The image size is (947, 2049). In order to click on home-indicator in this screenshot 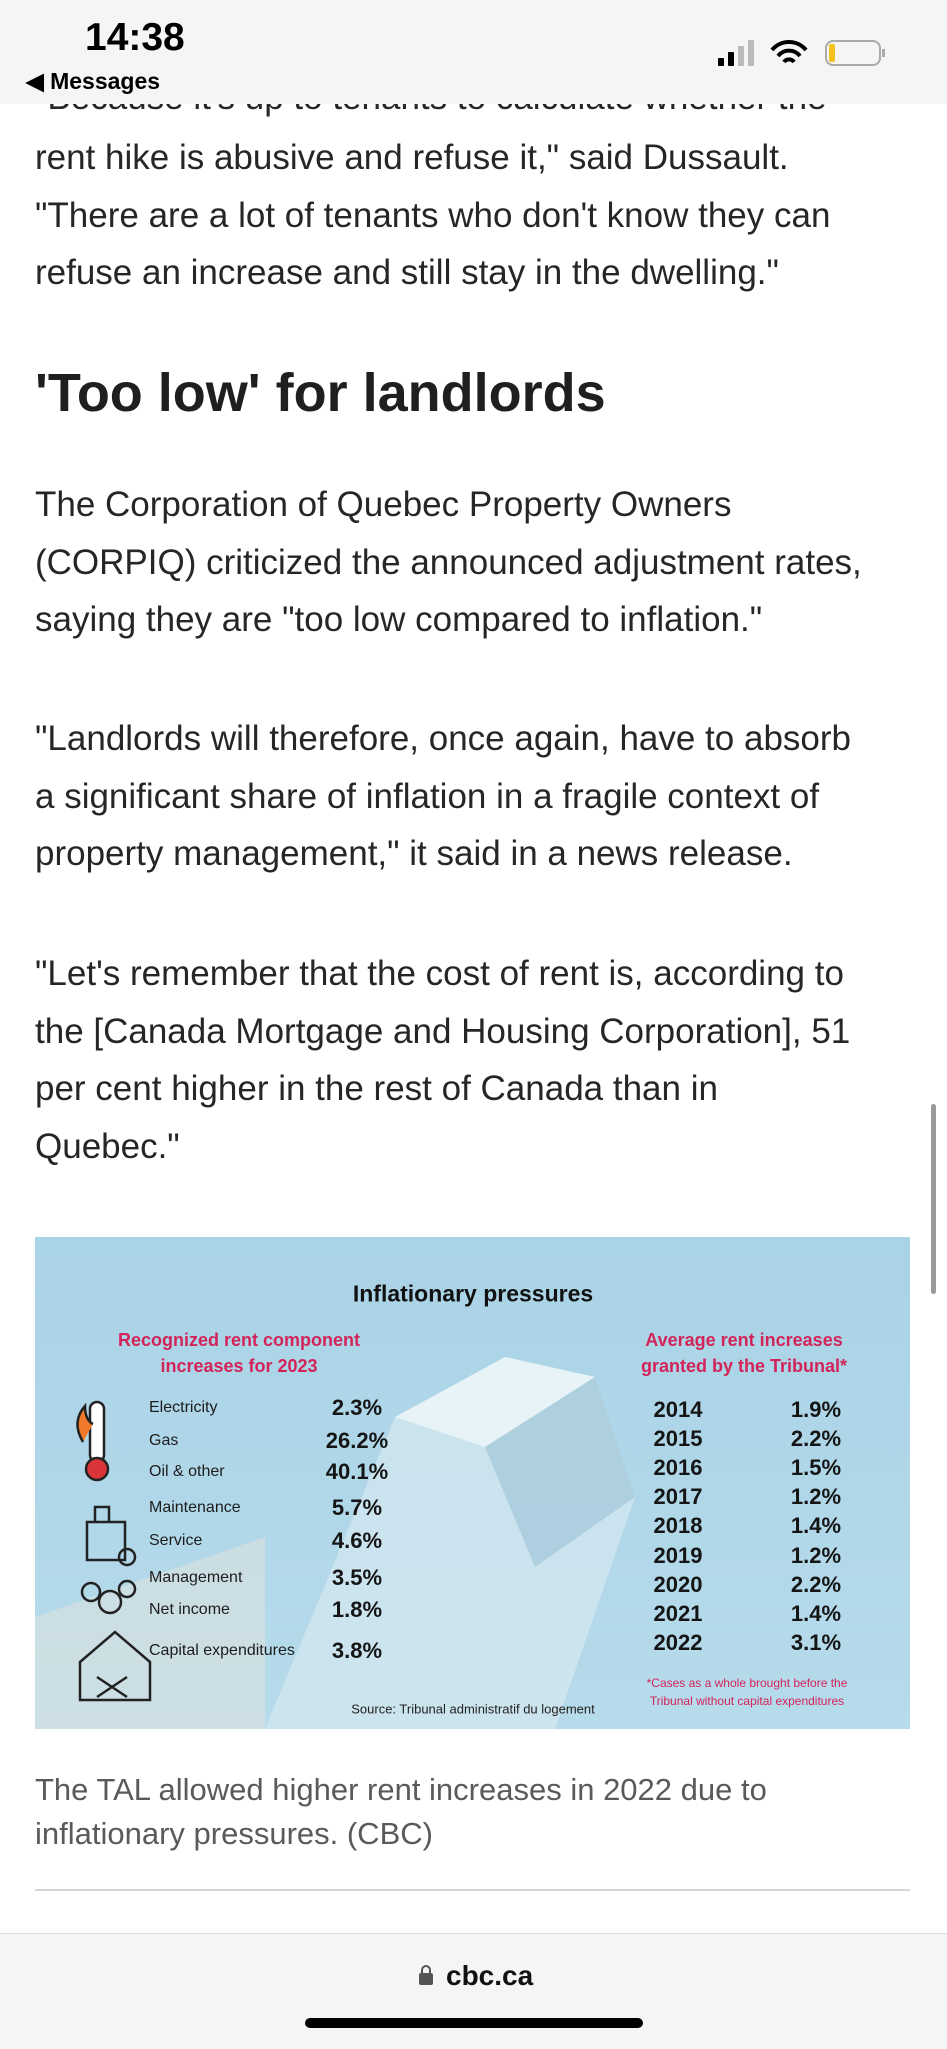, I will do `click(474, 2023)`.